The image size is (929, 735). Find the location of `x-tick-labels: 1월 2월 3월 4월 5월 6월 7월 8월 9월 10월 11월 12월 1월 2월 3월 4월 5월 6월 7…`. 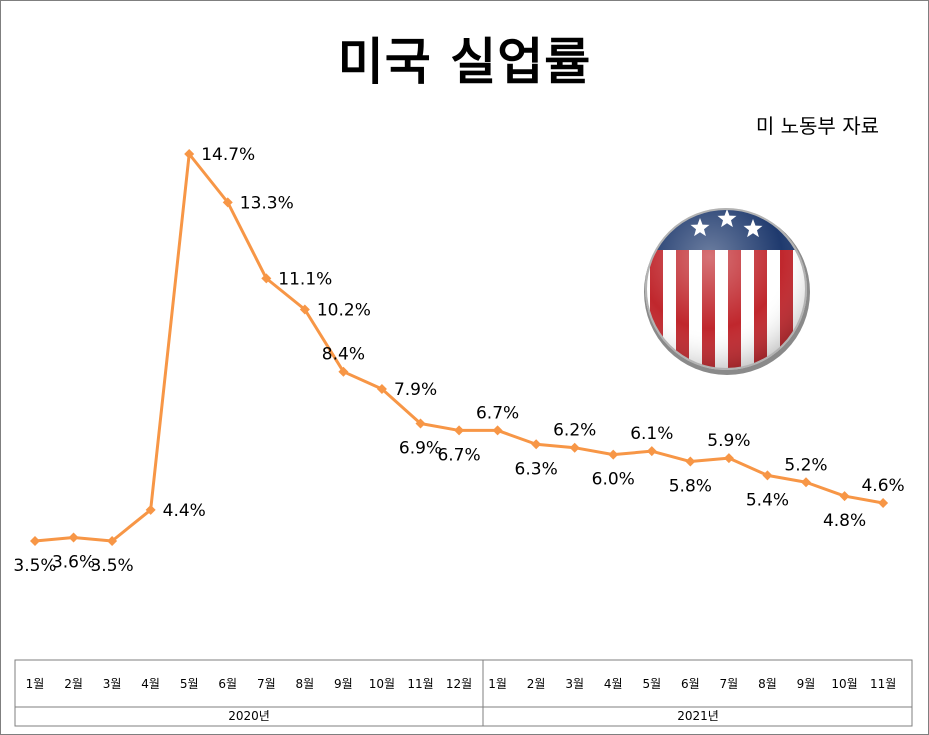

x-tick-labels: 1월 2월 3월 4월 5월 6월 7월 8월 9월 10월 11월 12월 1월 2월 3월 4월 5월 6월 7… is located at coordinates (461, 684).